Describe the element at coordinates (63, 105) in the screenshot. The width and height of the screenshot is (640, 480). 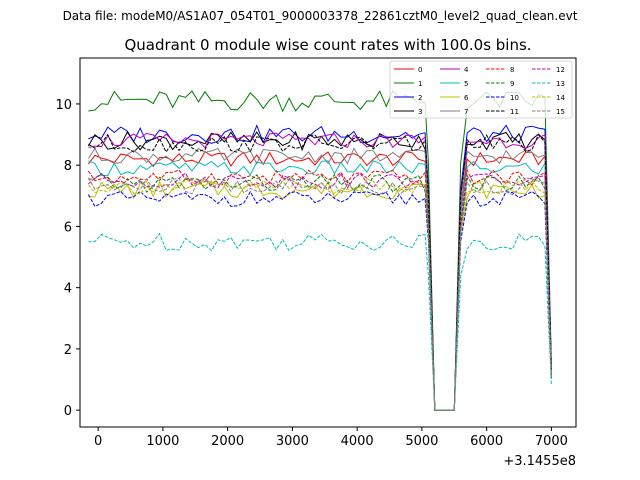
I see `y-tick-label: 10` at that location.